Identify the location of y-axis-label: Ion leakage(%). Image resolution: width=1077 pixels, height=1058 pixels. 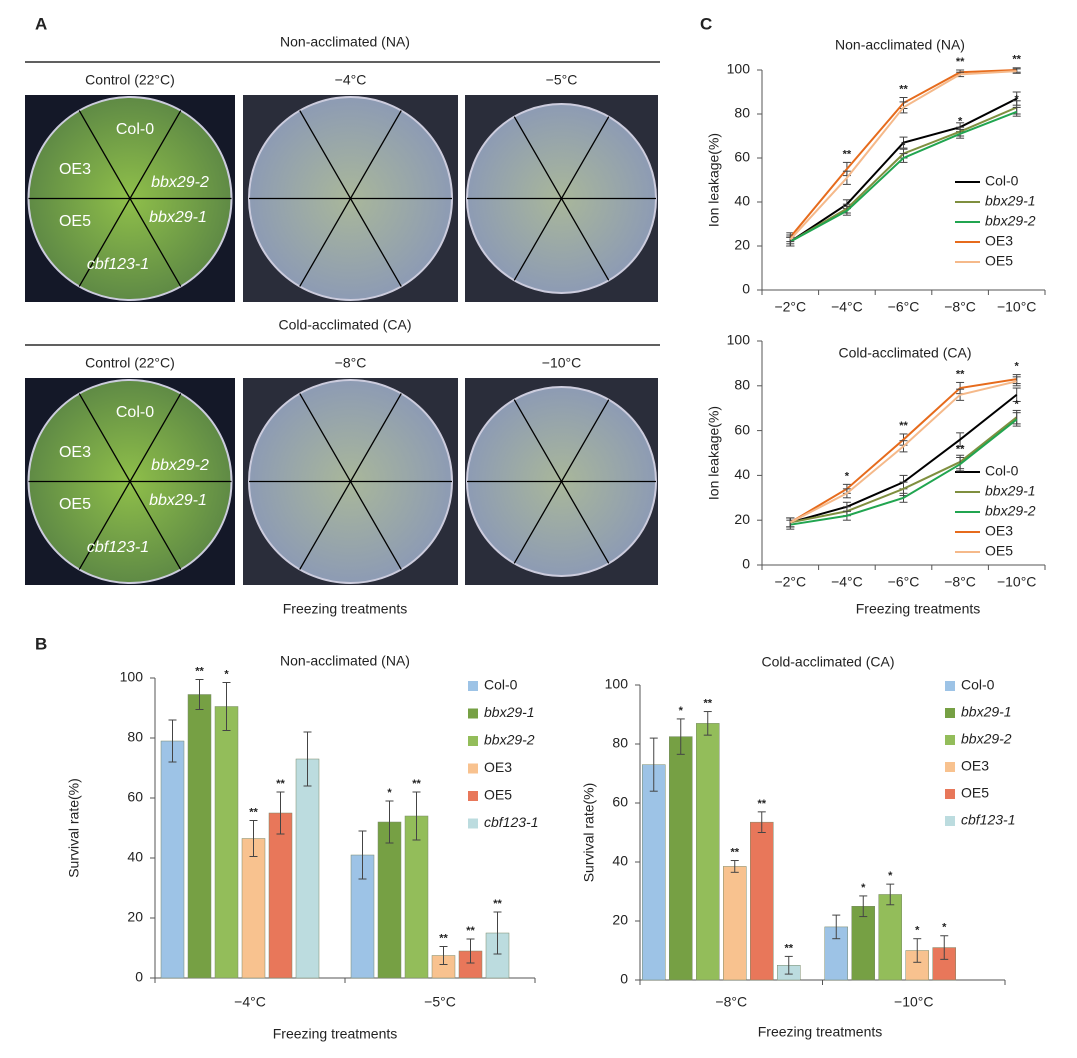
(714, 453).